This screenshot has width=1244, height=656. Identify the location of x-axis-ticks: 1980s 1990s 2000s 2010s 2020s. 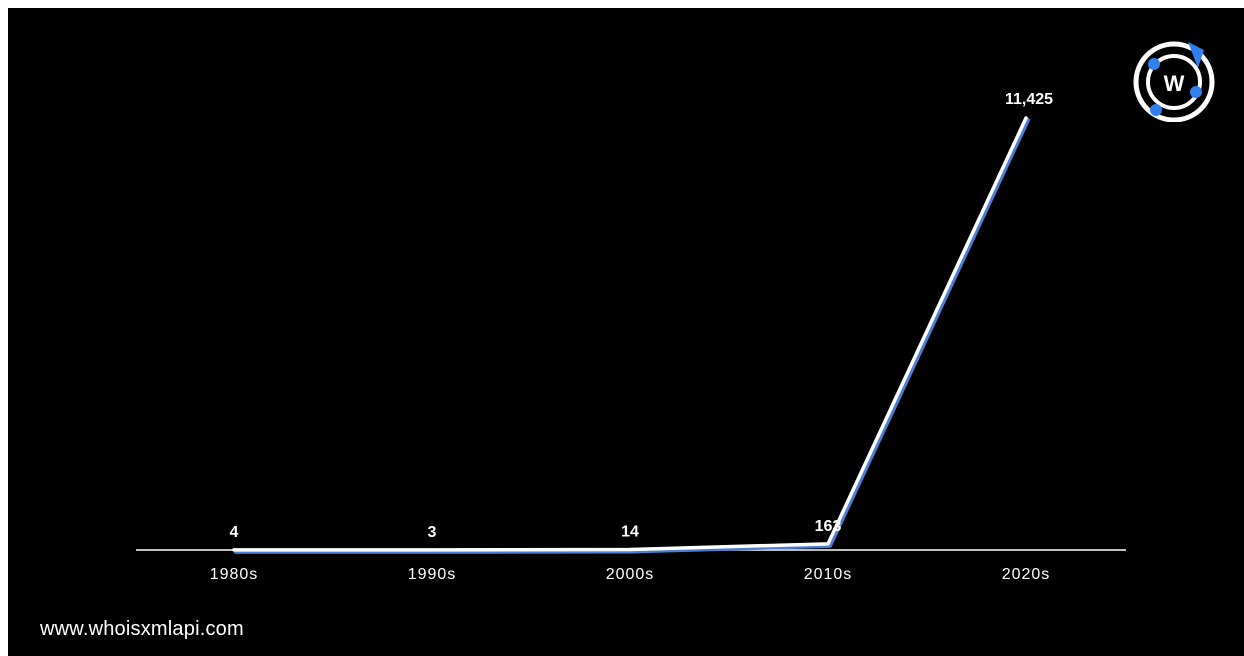
(630, 574).